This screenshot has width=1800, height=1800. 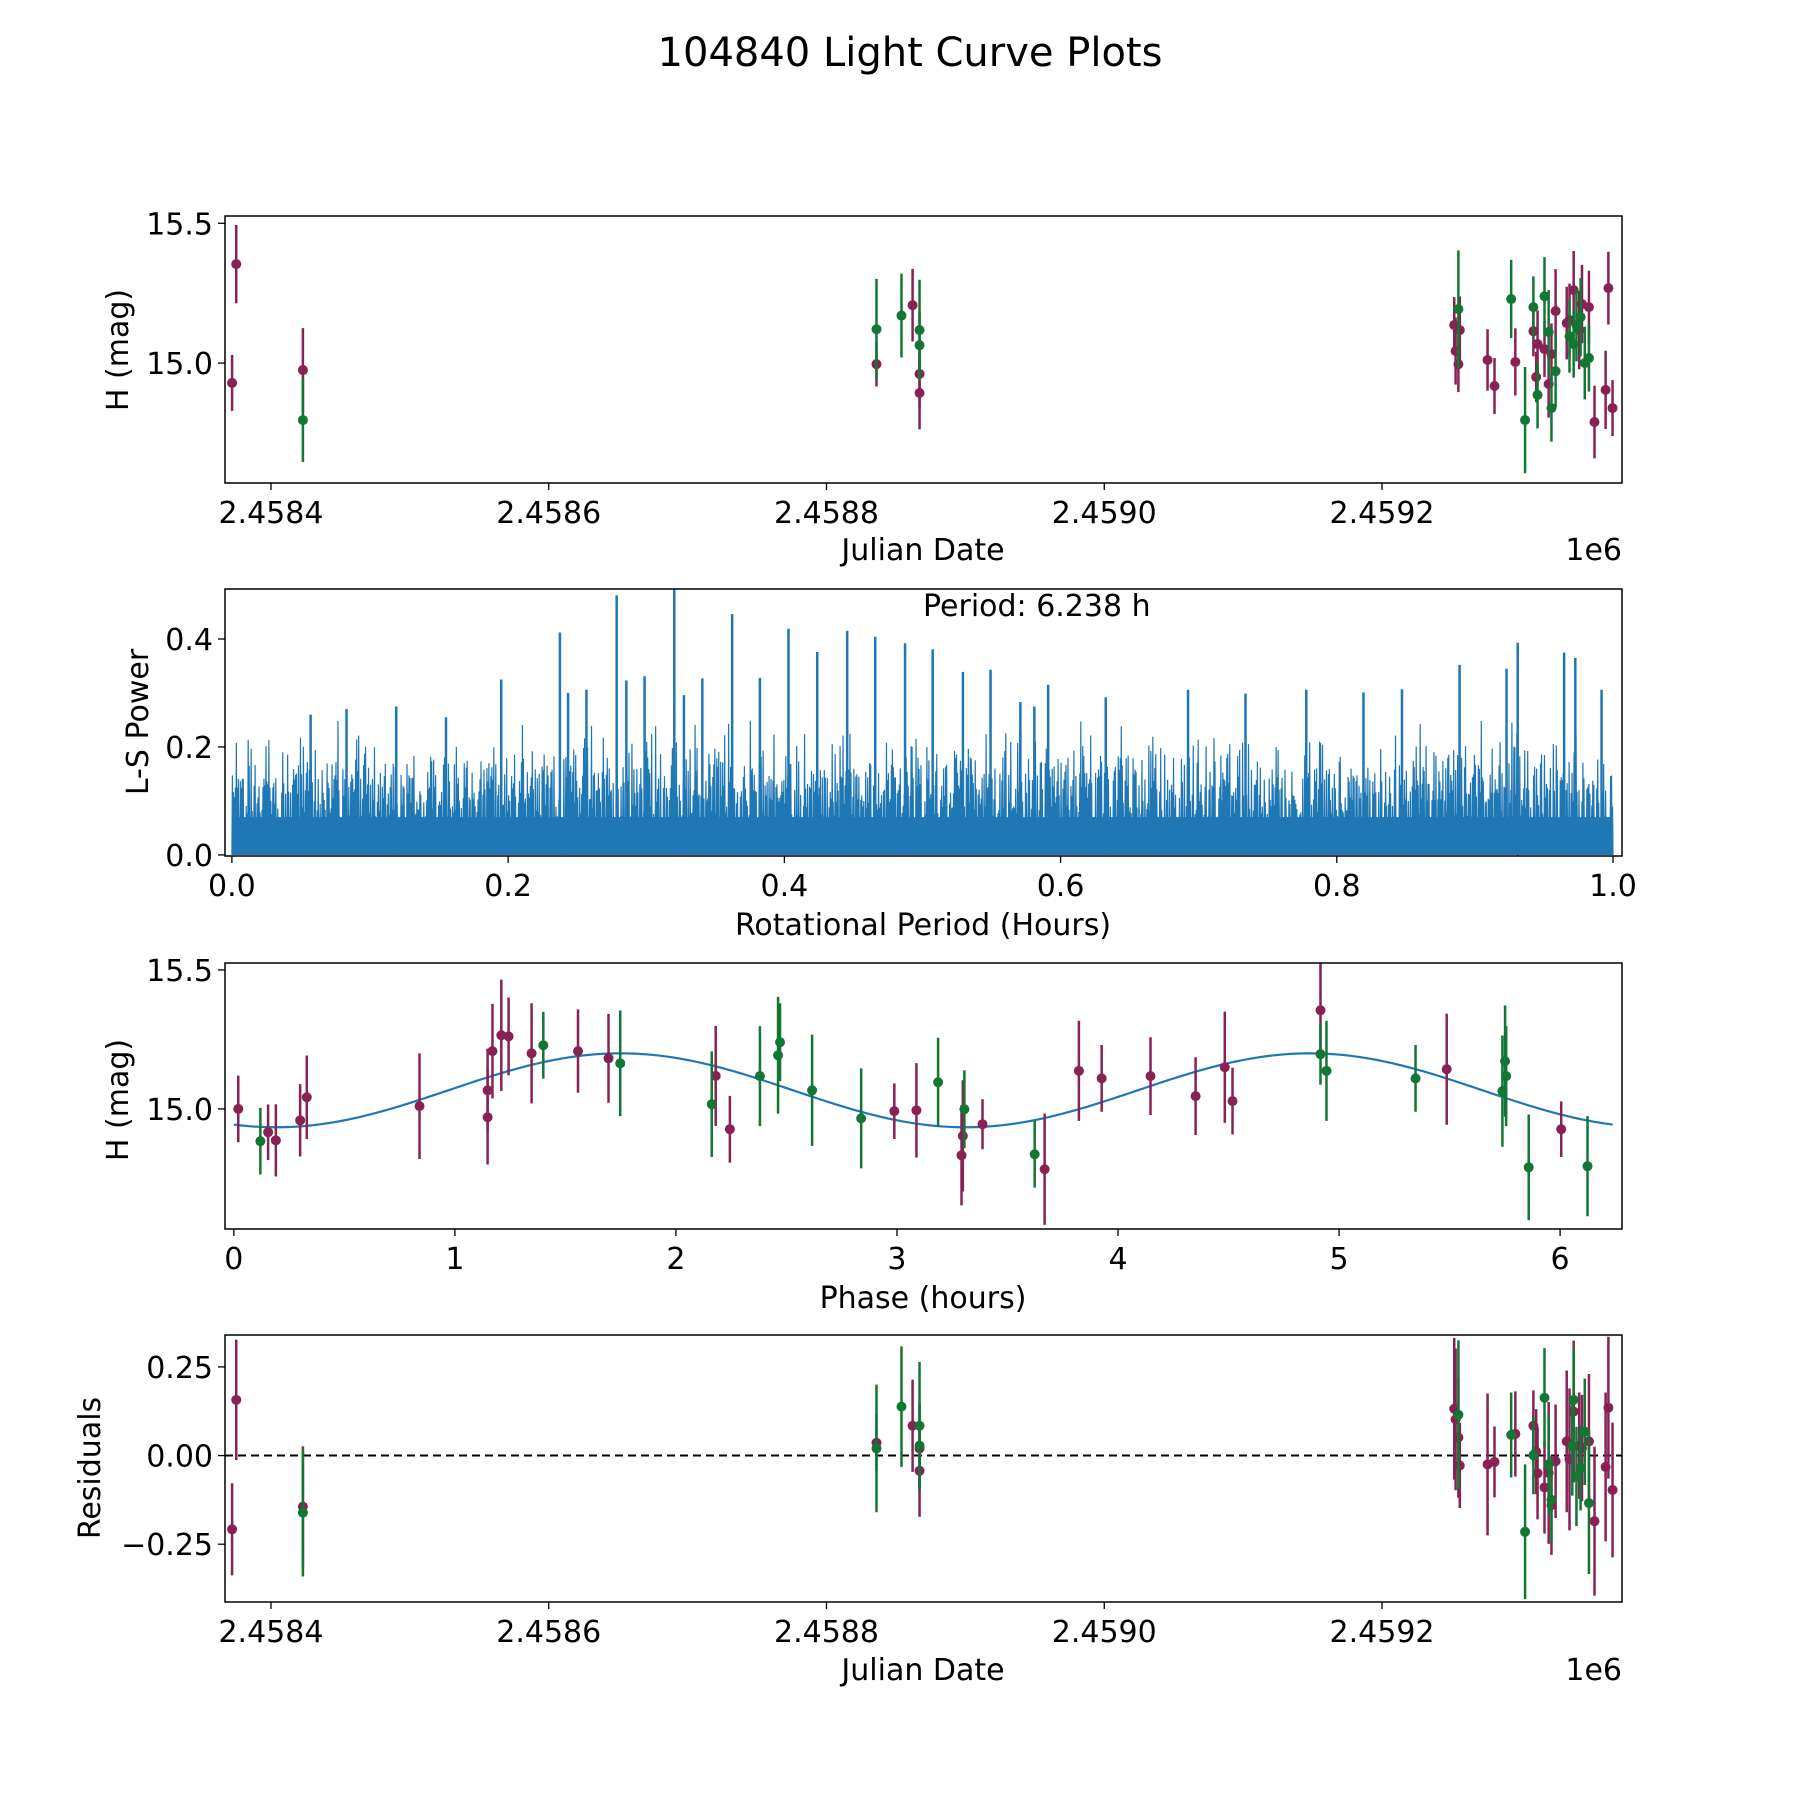 What do you see at coordinates (1061, 886) in the screenshot?
I see `periodogram-xtick-label: 0.6` at bounding box center [1061, 886].